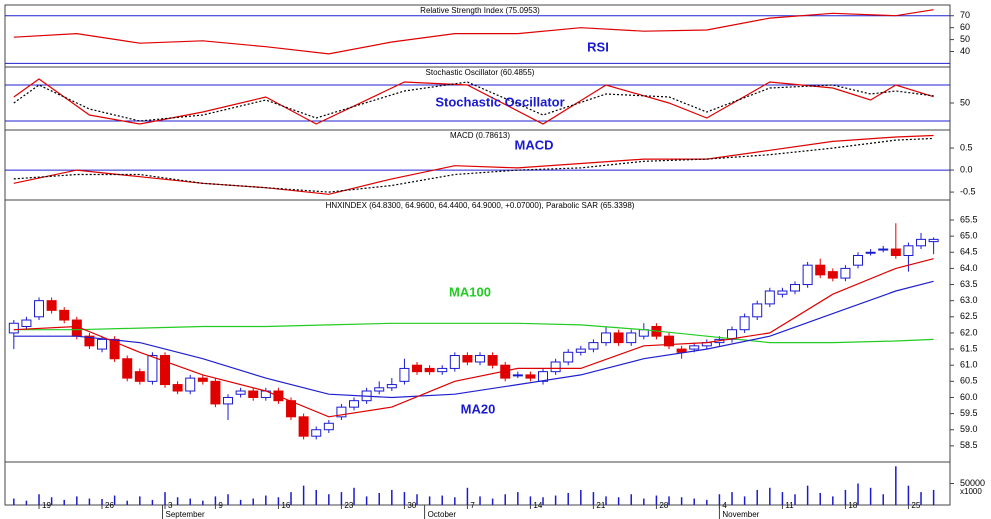  What do you see at coordinates (969, 429) in the screenshot?
I see `y-tick-label: 59.0` at bounding box center [969, 429].